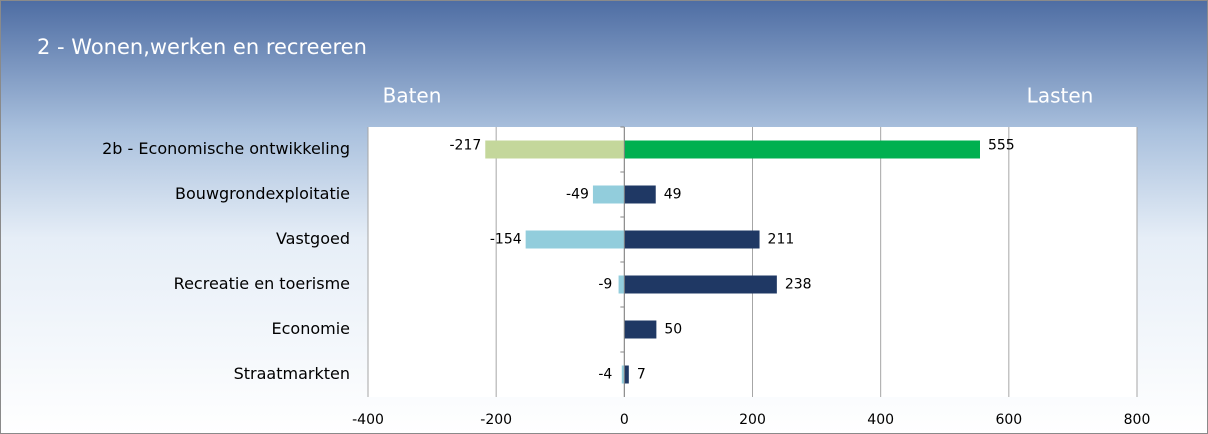 The width and height of the screenshot is (1208, 434). I want to click on chart-title: 2 - Wonen,werken en recreeren, so click(202, 47).